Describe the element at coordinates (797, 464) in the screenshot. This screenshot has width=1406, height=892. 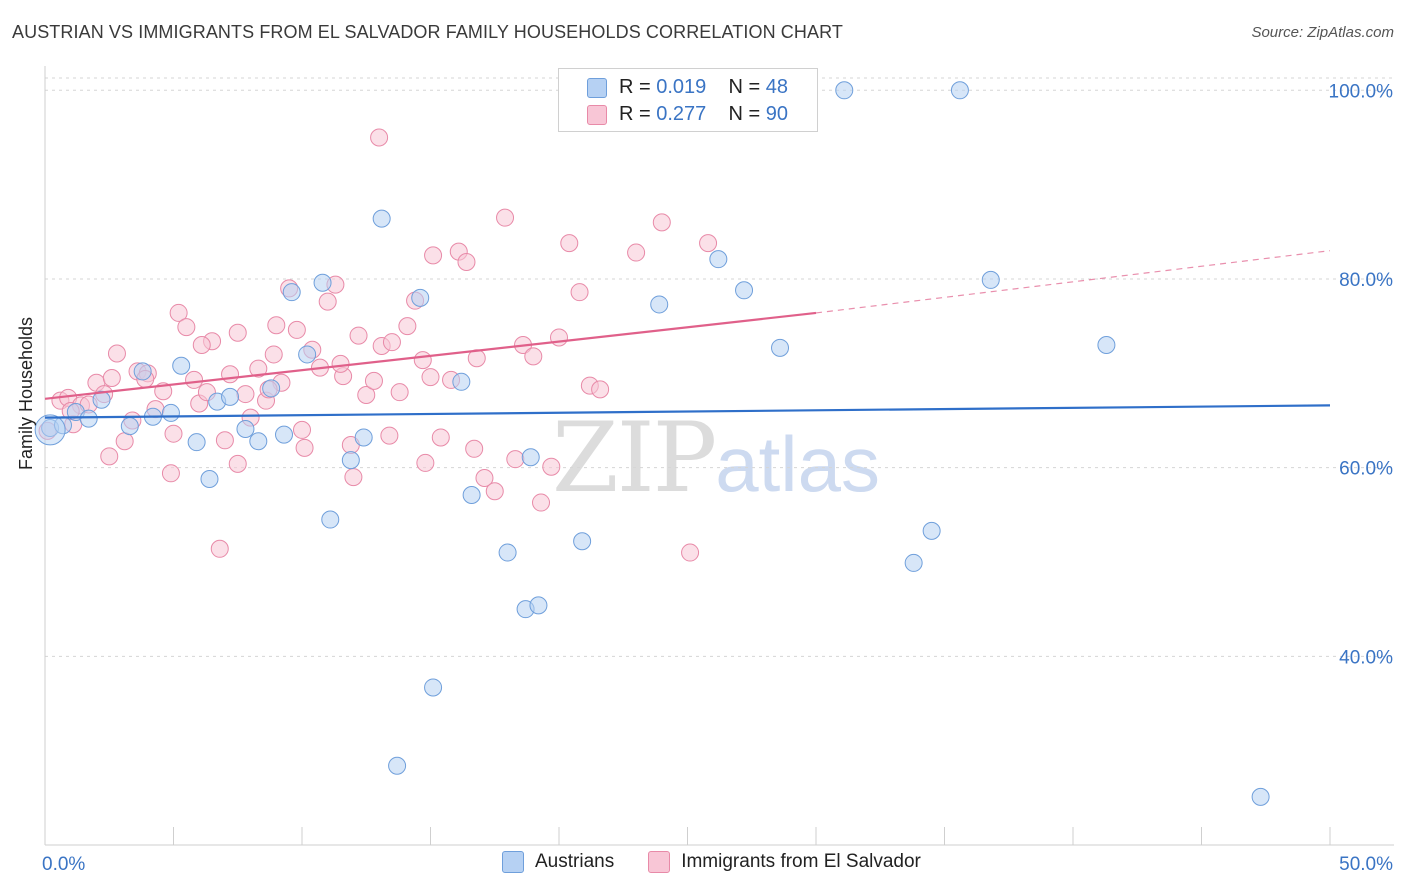
I see `watermark-atlas: atlas` at that location.